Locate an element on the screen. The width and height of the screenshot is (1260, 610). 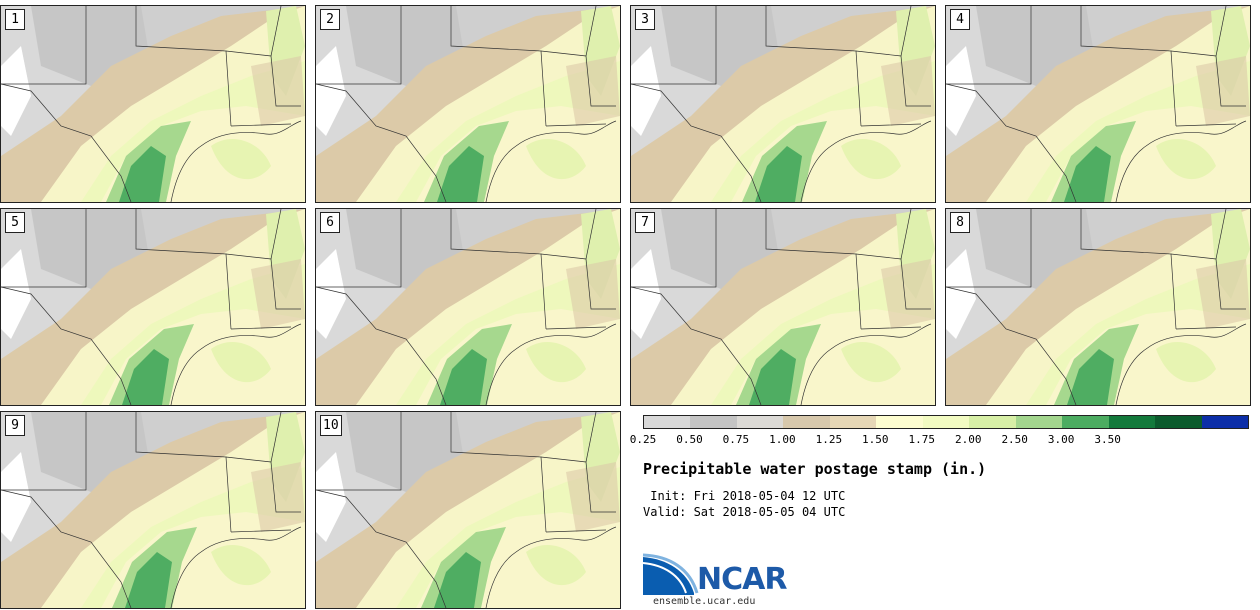
panel-number: 4 is located at coordinates (960, 19).